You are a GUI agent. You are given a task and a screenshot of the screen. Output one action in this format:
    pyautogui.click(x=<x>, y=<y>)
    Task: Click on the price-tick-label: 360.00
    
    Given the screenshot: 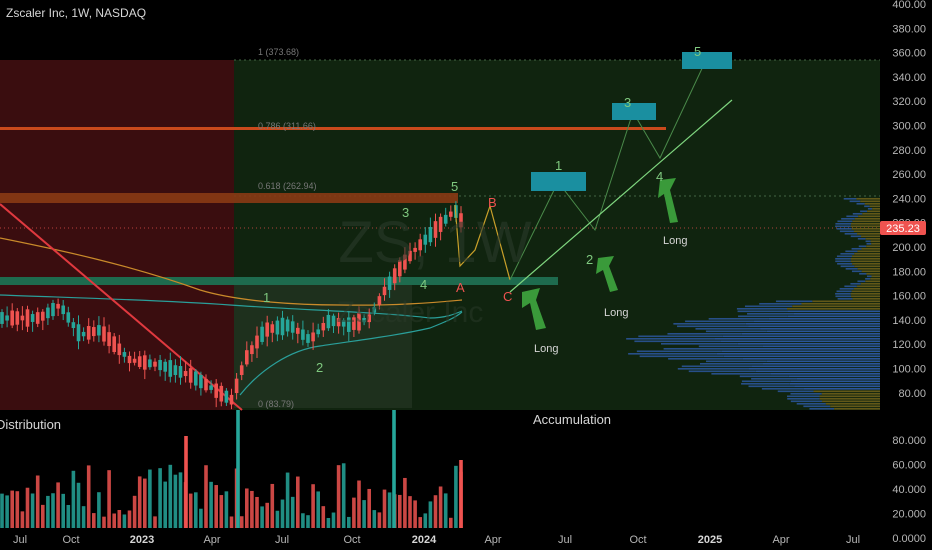 What is the action you would take?
    pyautogui.click(x=909, y=54)
    